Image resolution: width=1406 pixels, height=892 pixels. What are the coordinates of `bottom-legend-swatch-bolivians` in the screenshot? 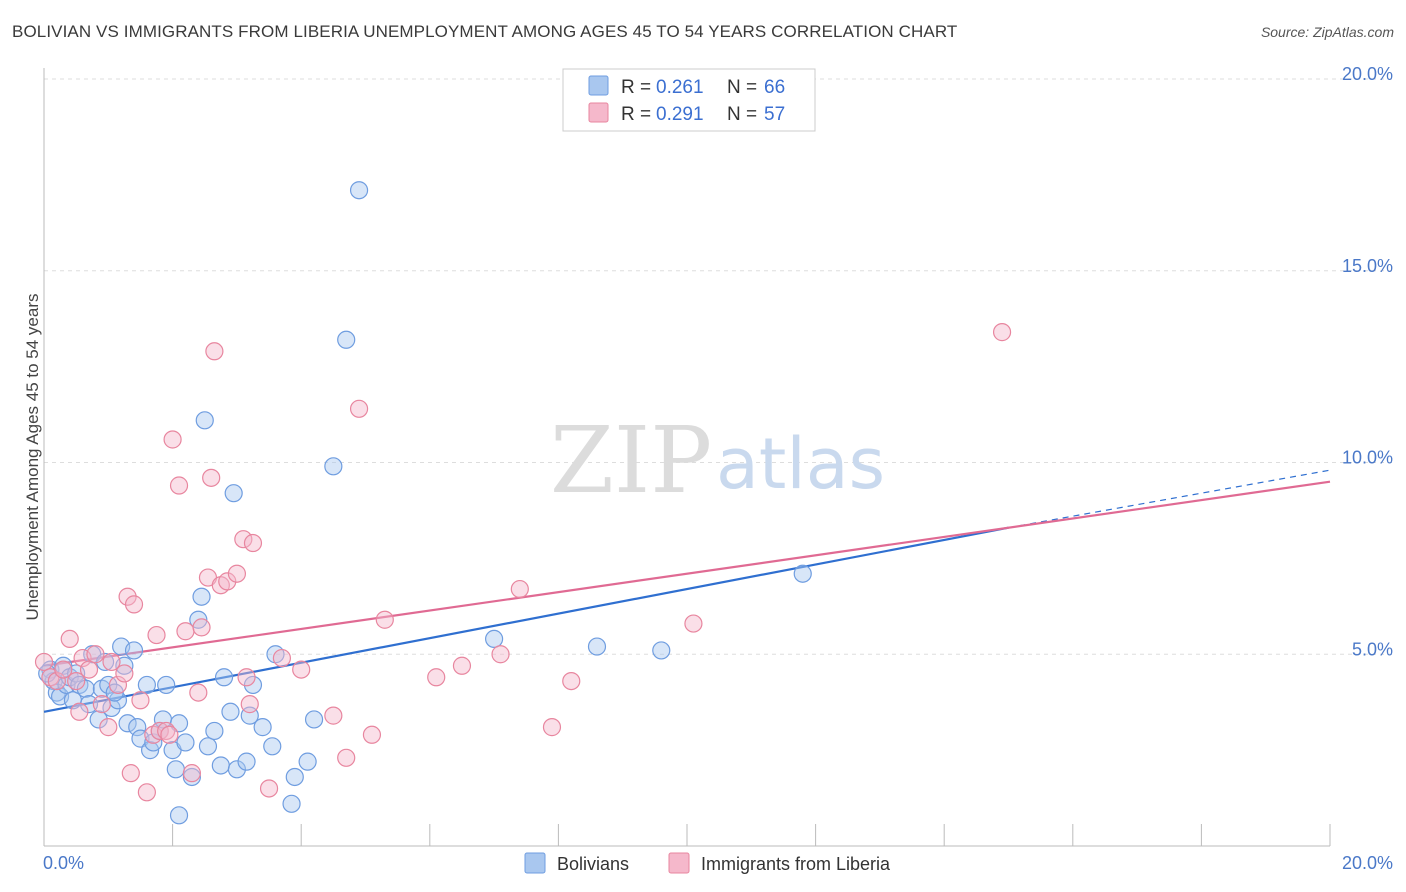 It's located at (535, 863).